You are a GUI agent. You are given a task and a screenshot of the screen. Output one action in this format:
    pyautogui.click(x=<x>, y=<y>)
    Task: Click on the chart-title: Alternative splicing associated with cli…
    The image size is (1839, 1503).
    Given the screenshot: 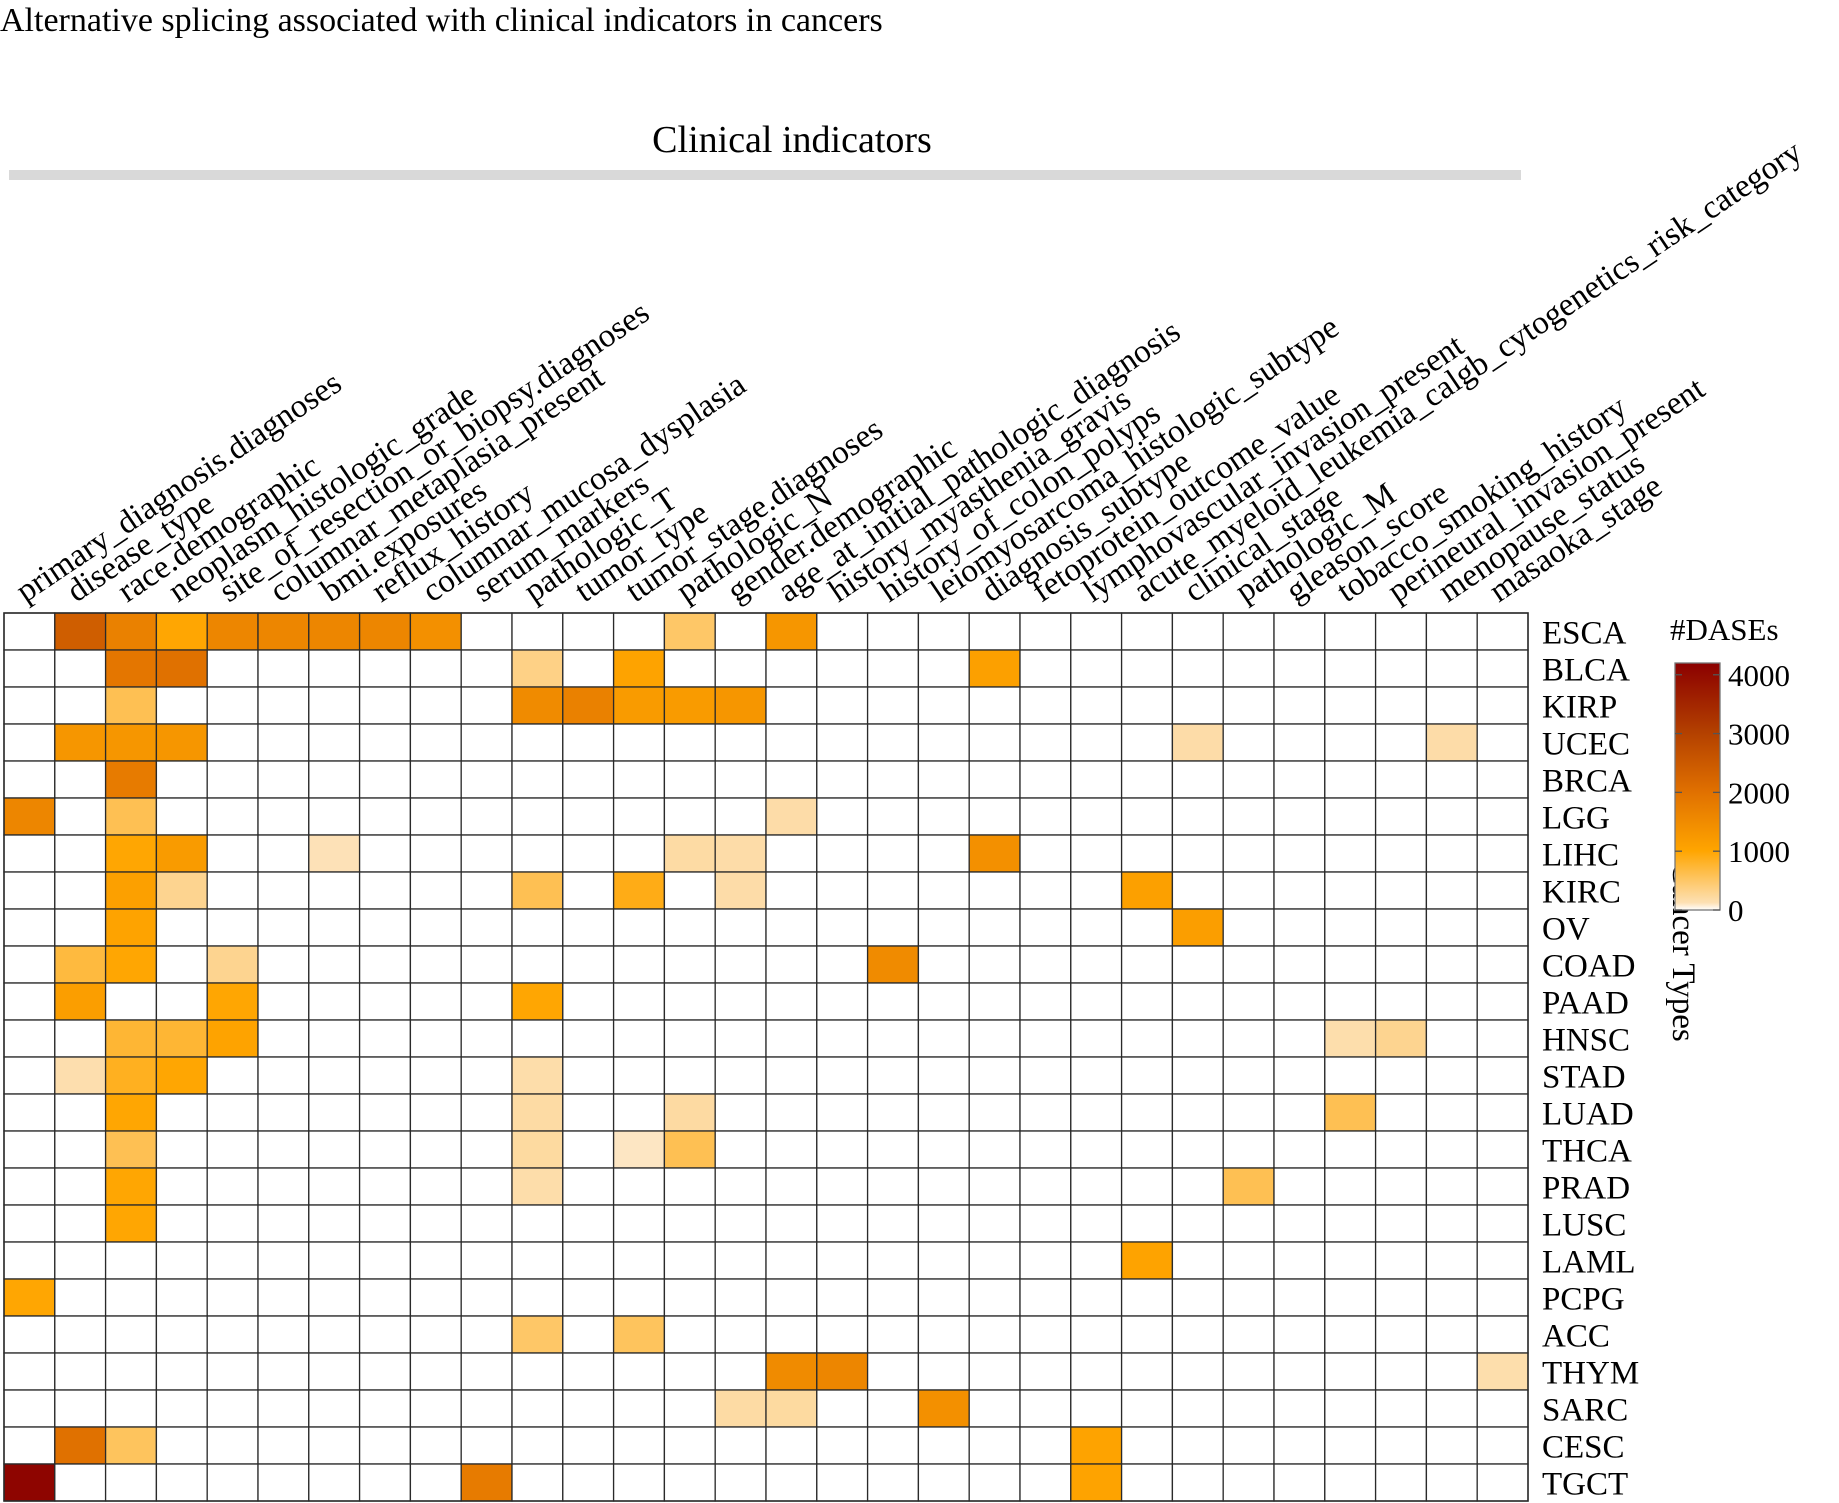 What is the action you would take?
    pyautogui.click(x=441, y=20)
    